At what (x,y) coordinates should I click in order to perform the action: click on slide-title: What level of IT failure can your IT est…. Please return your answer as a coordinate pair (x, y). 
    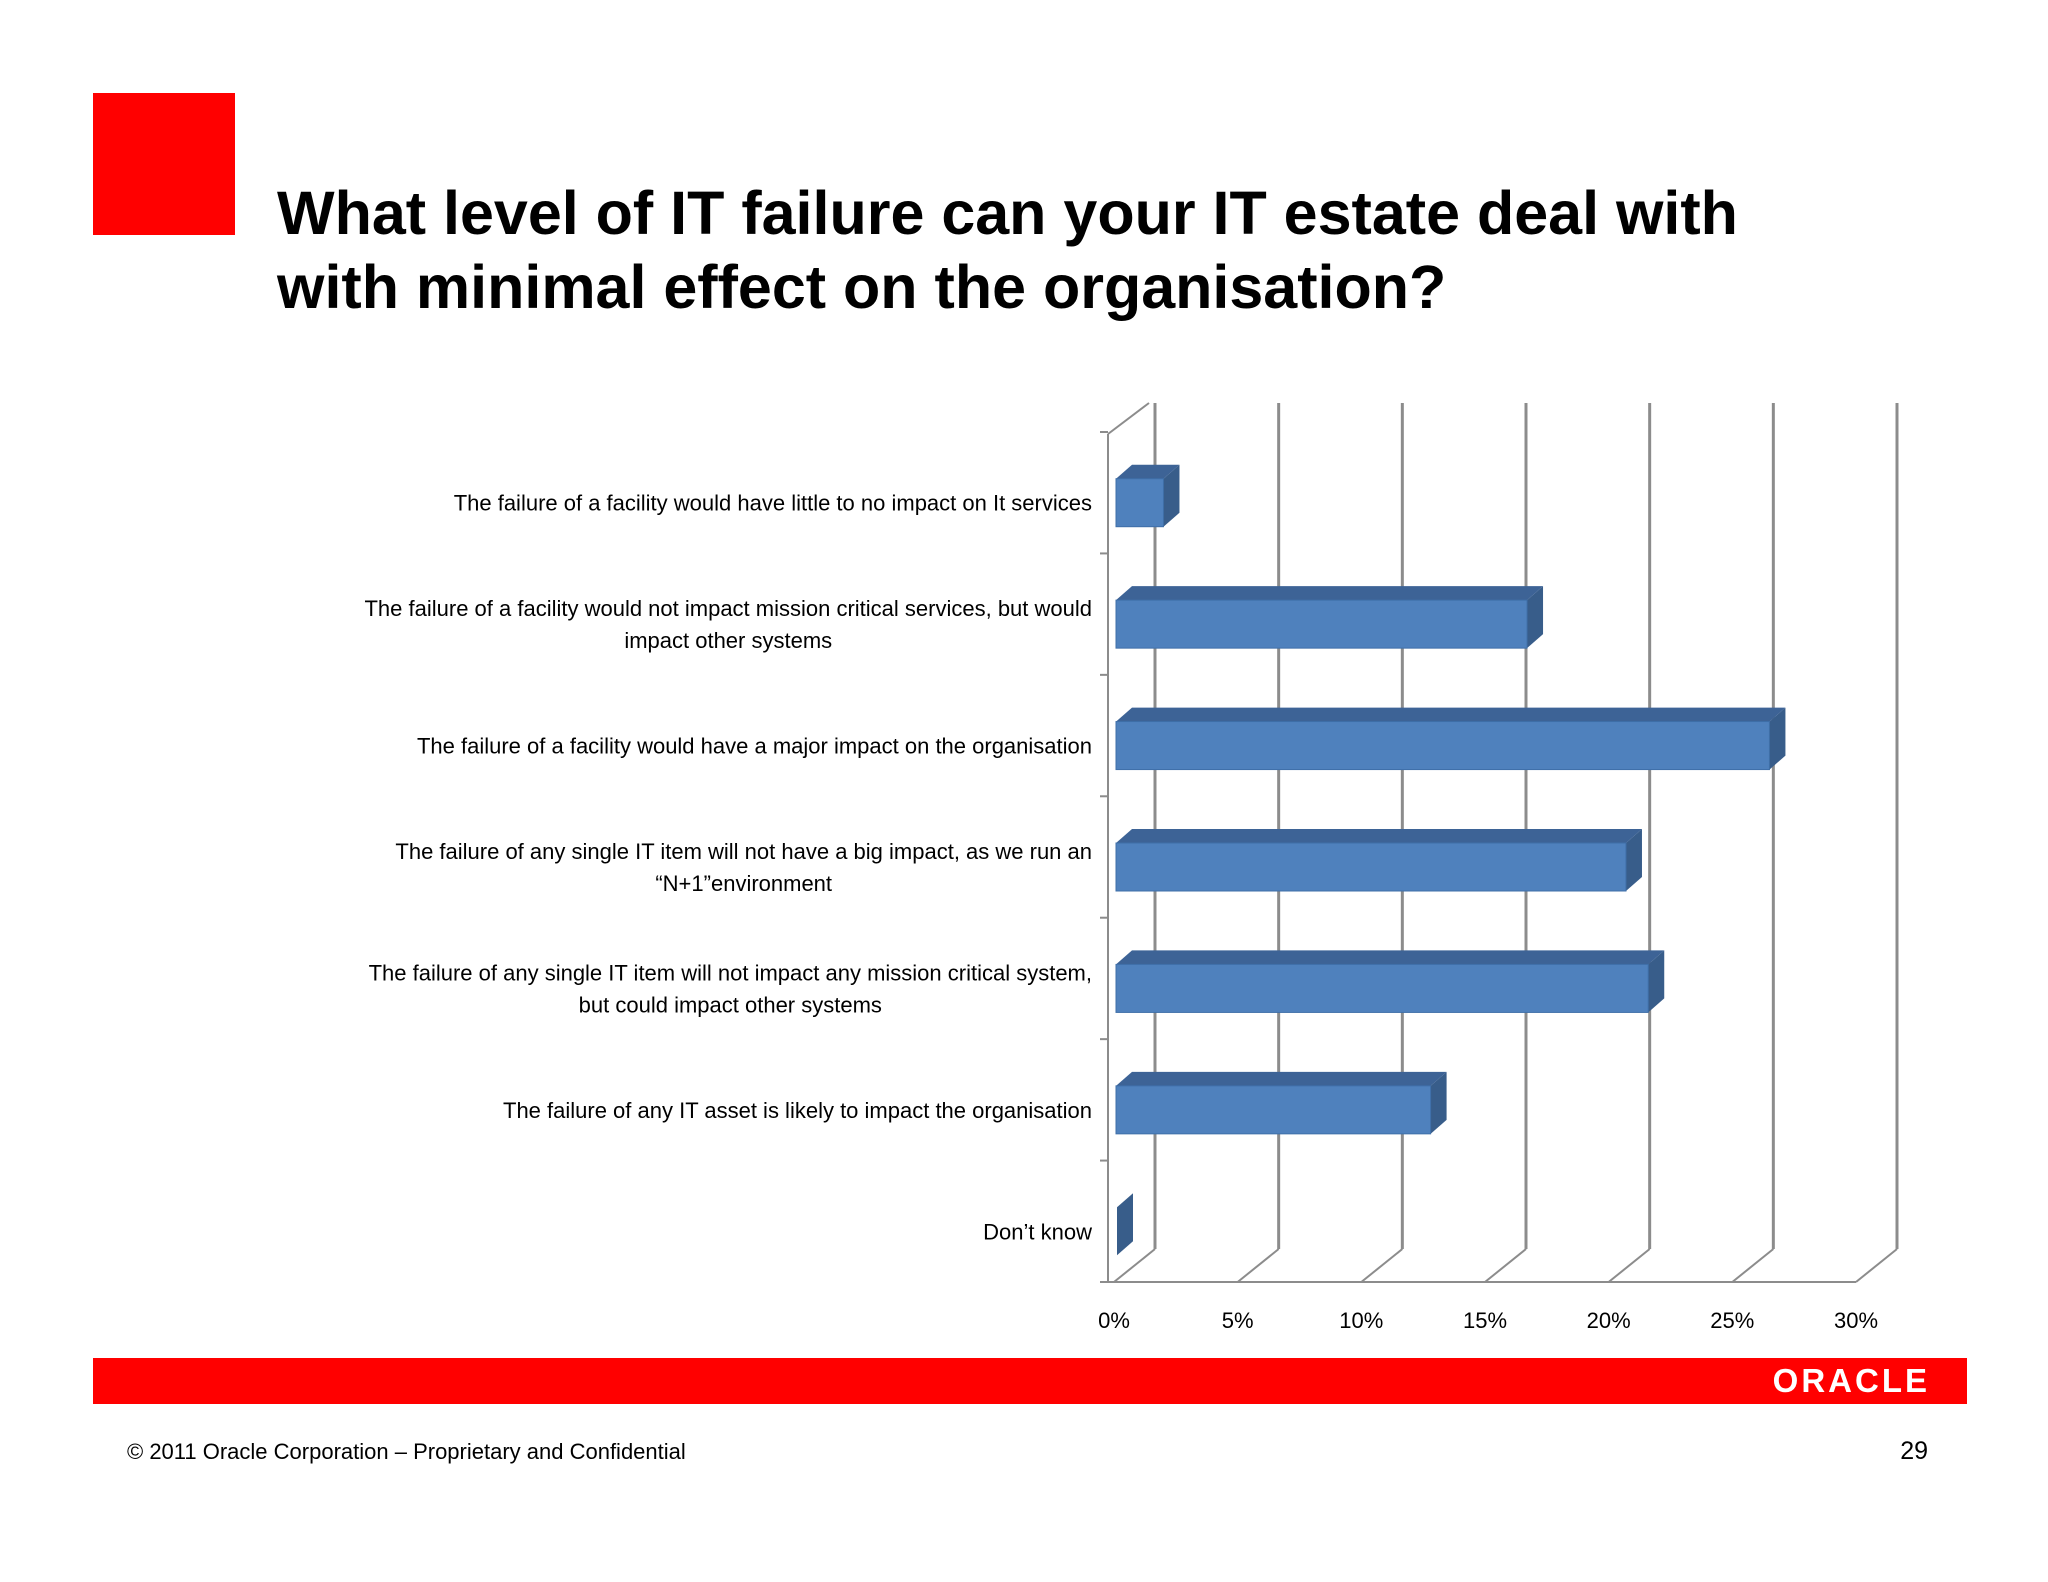
    Looking at the image, I should click on (1127, 250).